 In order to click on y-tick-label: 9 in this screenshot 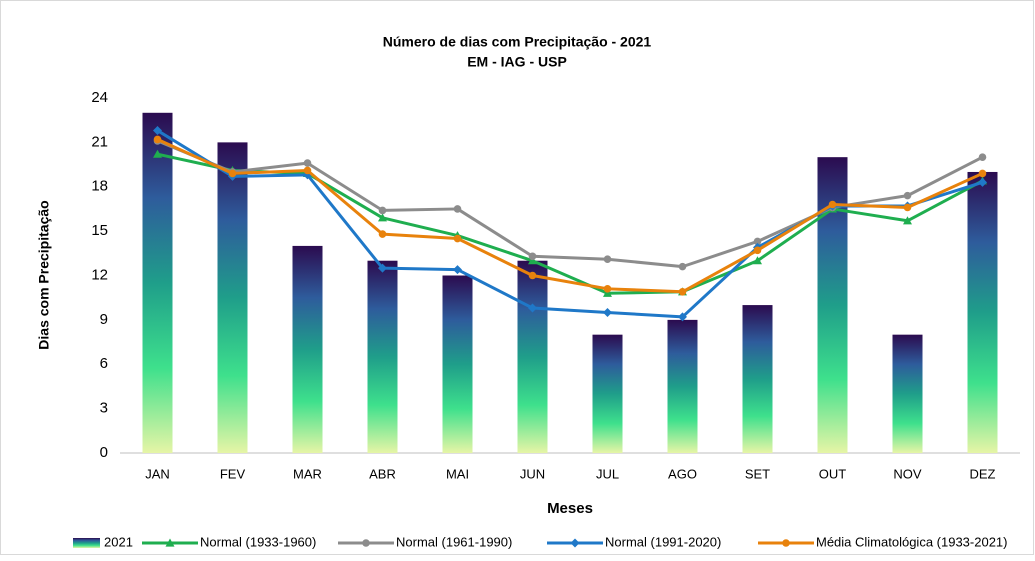, I will do `click(104, 319)`.